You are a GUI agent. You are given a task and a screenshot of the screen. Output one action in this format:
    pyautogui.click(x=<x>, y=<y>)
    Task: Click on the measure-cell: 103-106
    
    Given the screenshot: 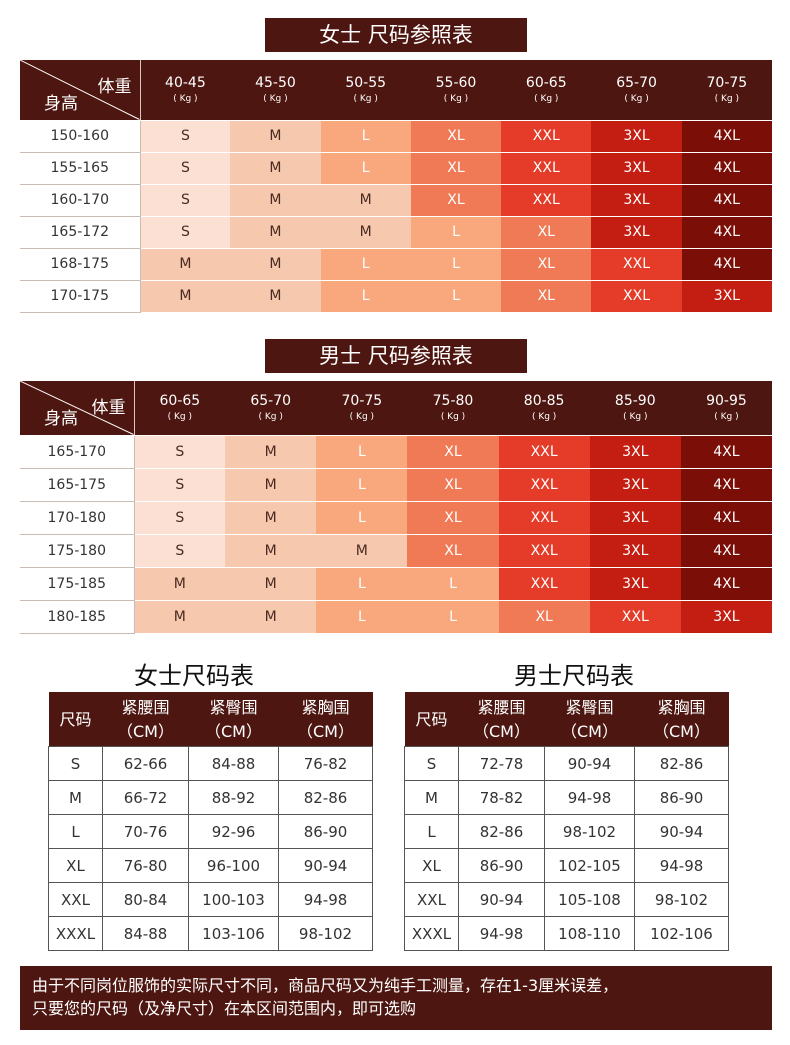 What is the action you would take?
    pyautogui.click(x=233, y=933)
    